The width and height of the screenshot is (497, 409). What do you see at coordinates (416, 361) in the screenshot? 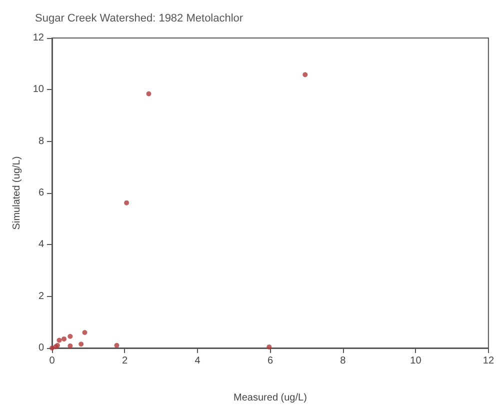
I see `x-tick-label: 10` at bounding box center [416, 361].